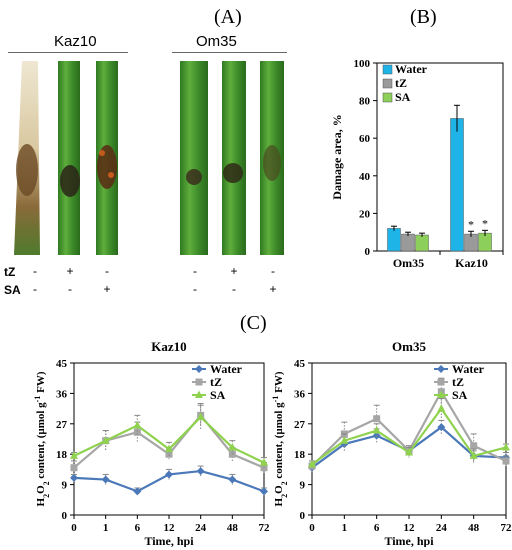  I want to click on panel-b-label: (B), so click(423, 17).